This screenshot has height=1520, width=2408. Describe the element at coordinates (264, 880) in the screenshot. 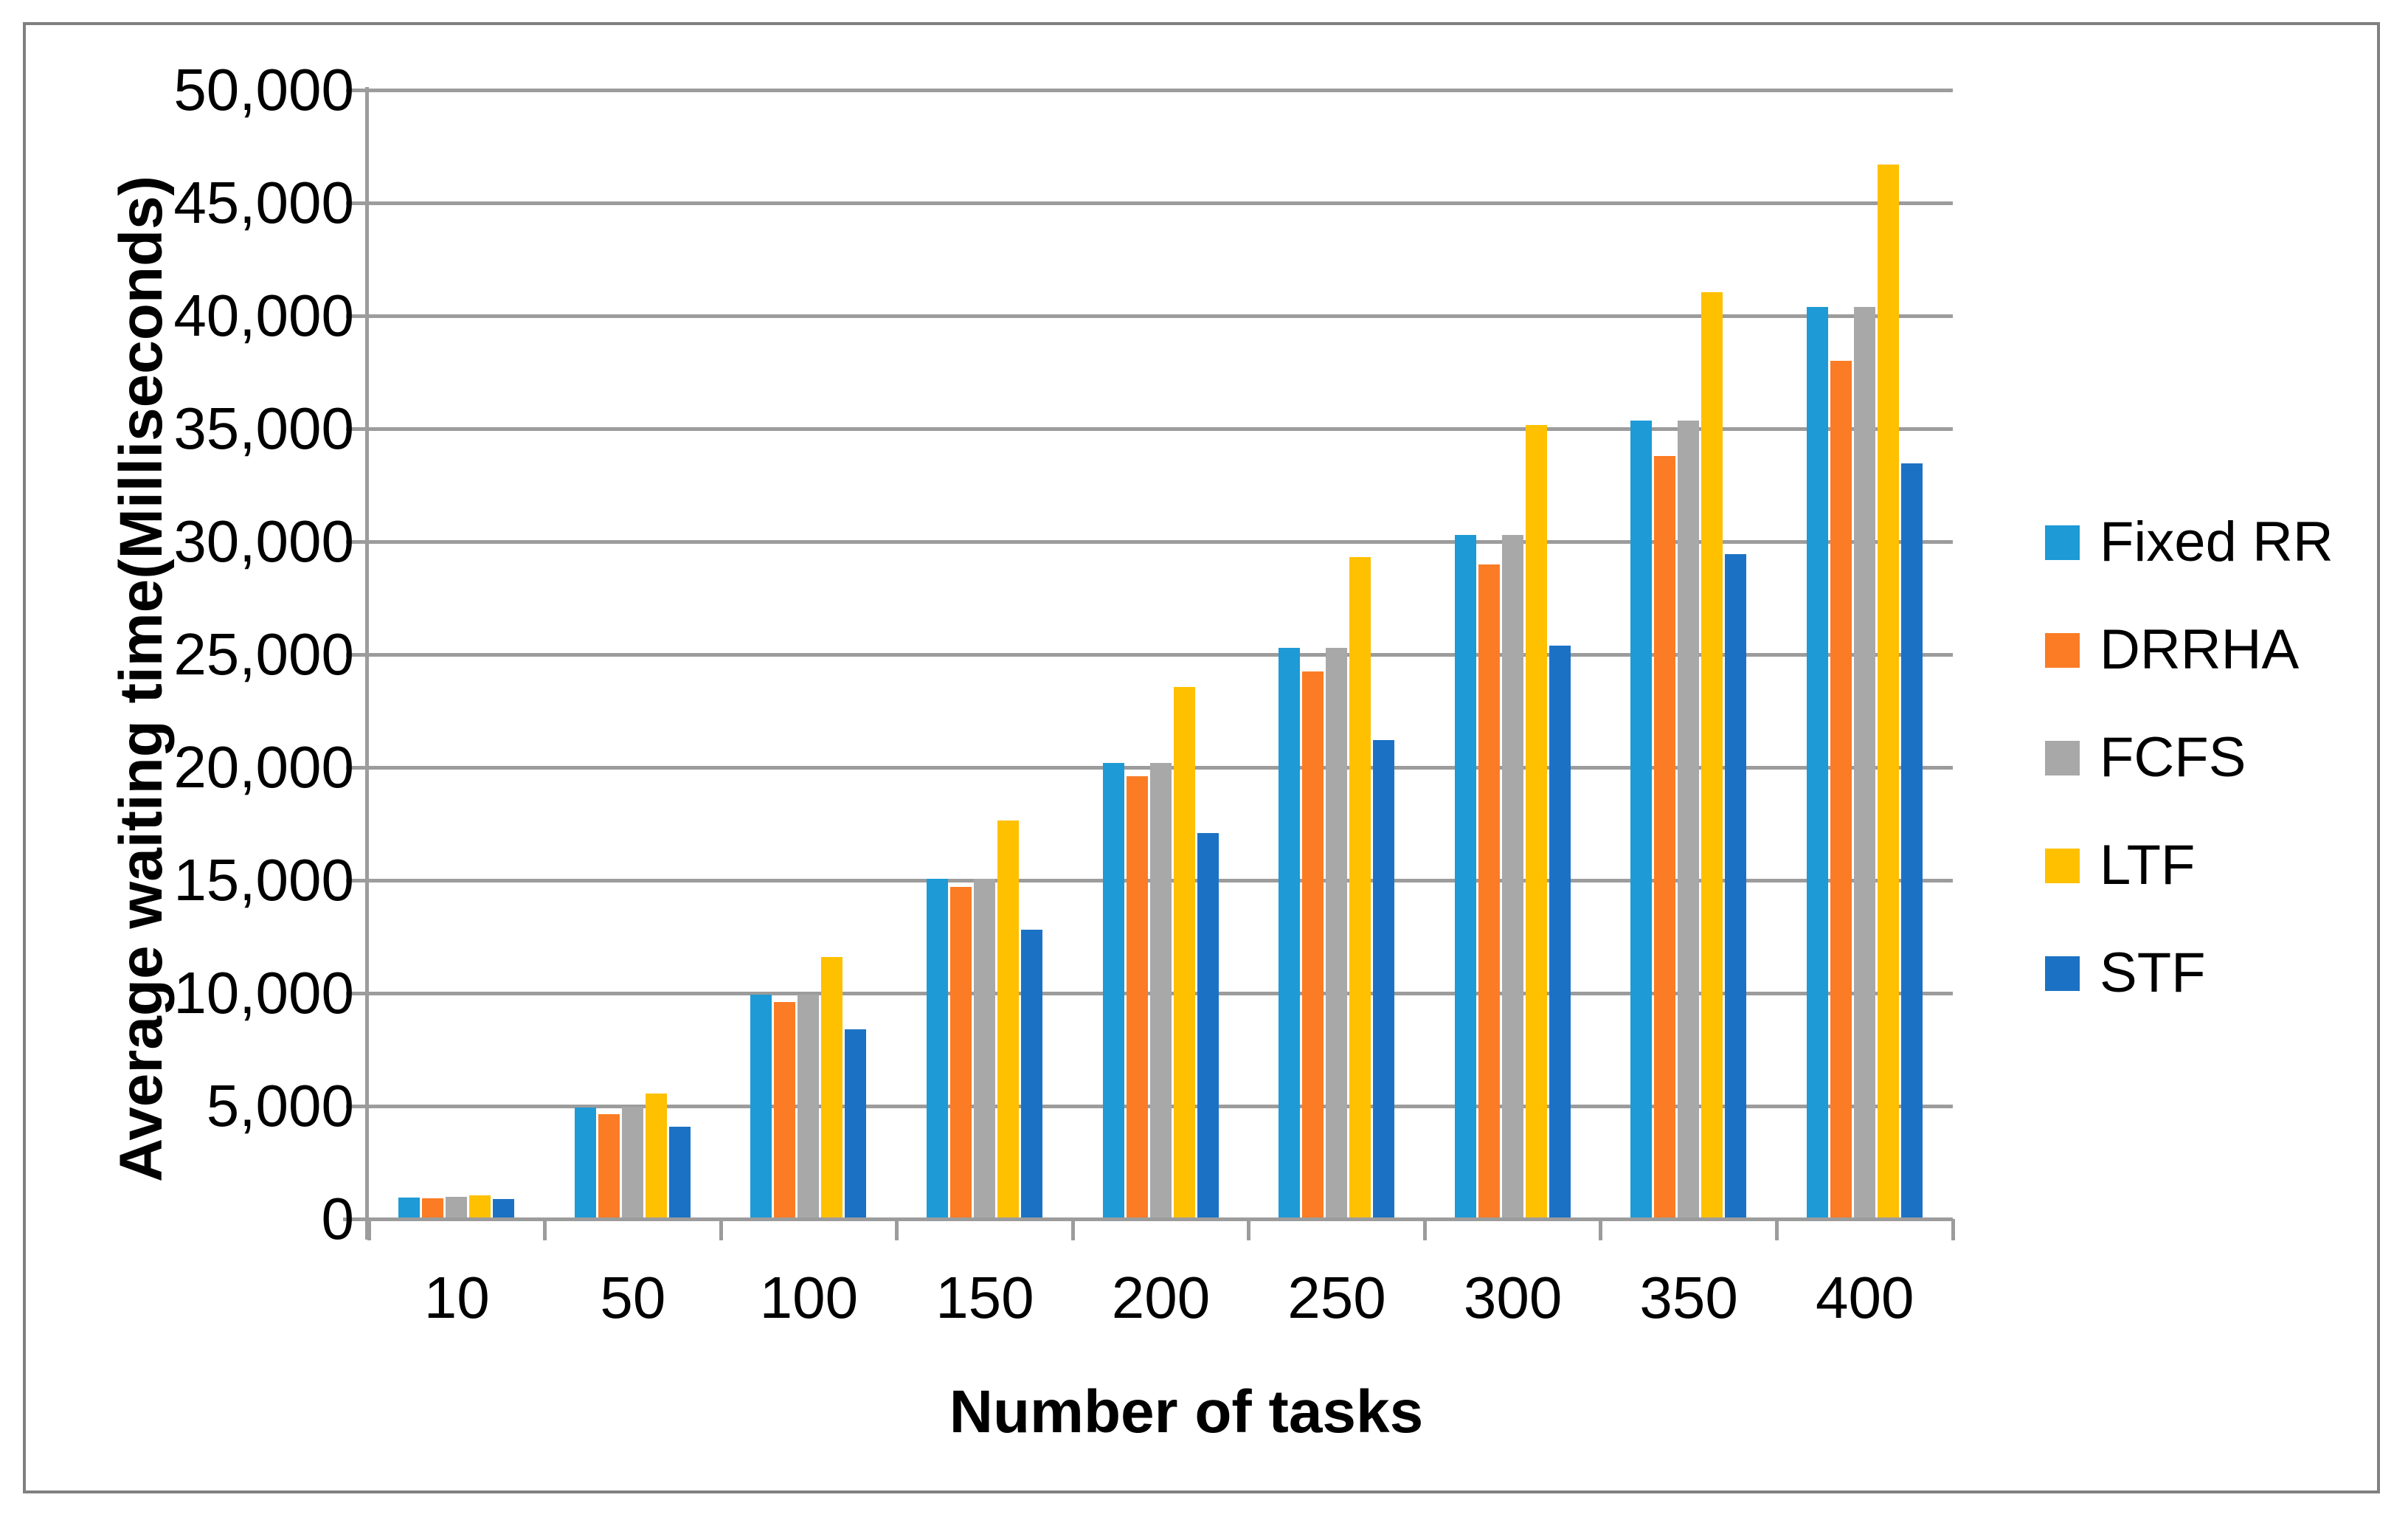

I see `y-tick-label: 15,000` at that location.